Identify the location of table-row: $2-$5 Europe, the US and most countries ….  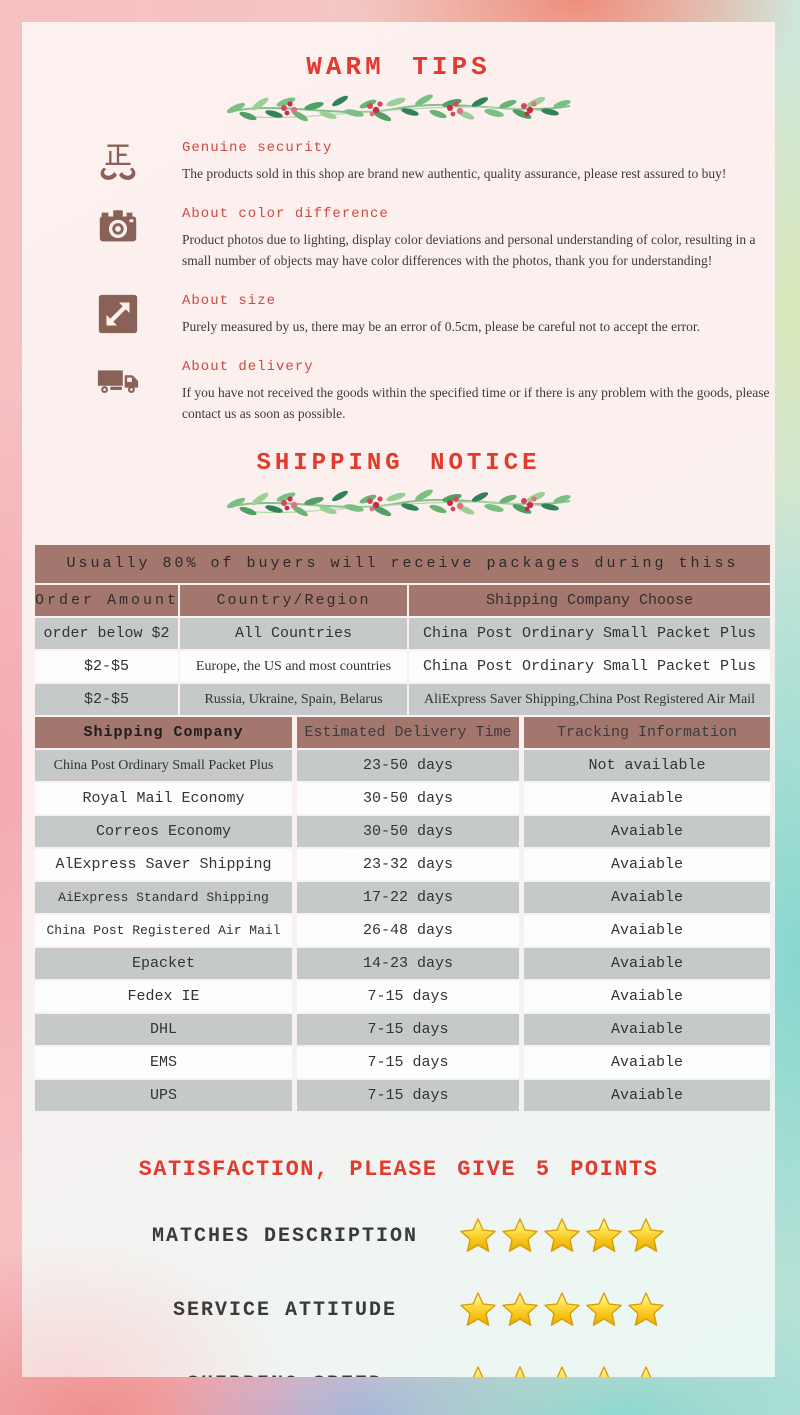
(402, 666).